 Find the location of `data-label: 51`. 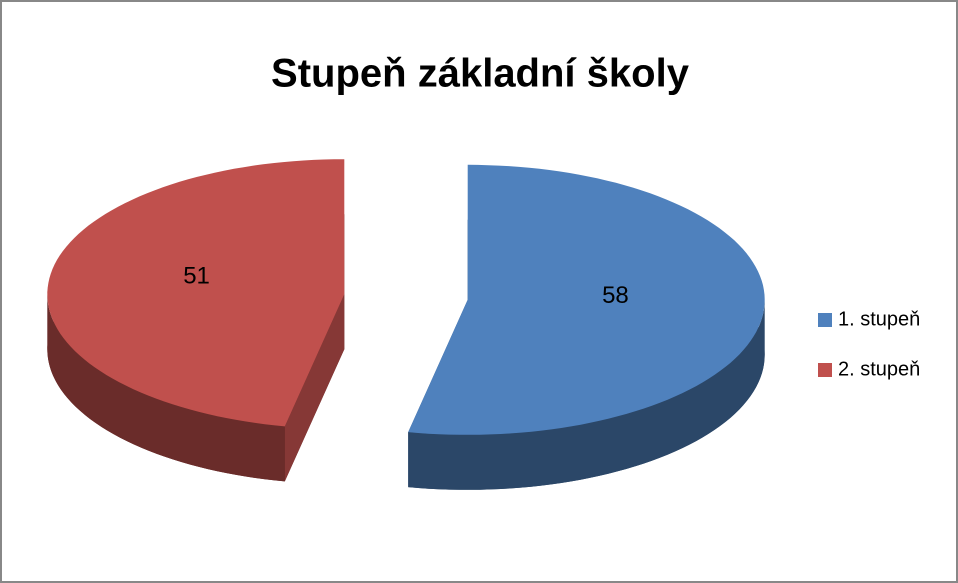

data-label: 51 is located at coordinates (196, 276).